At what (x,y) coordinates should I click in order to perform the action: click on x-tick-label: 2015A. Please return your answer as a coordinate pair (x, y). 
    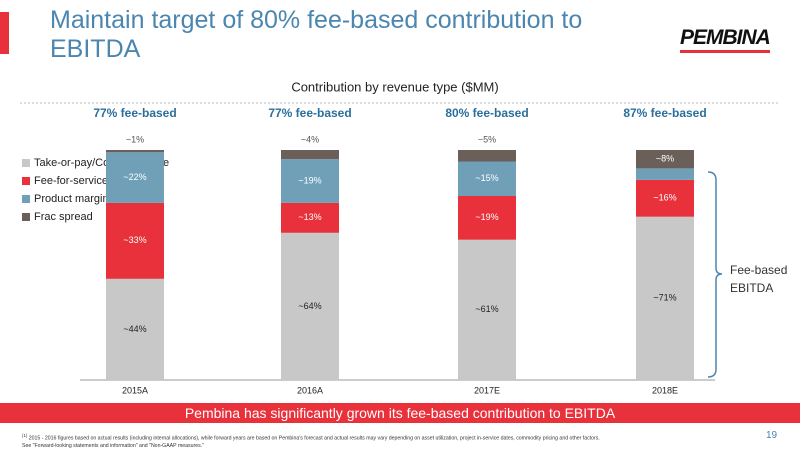
    Looking at the image, I should click on (135, 390).